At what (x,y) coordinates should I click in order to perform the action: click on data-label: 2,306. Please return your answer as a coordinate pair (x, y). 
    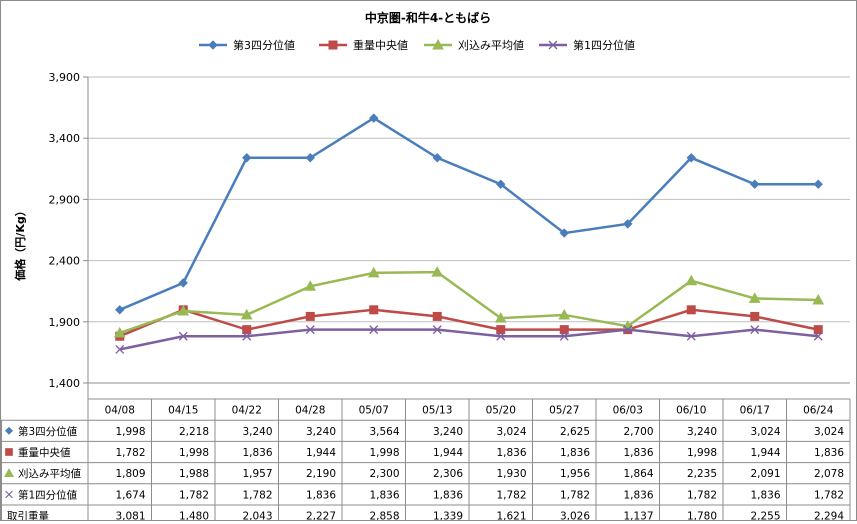
    Looking at the image, I should click on (448, 474).